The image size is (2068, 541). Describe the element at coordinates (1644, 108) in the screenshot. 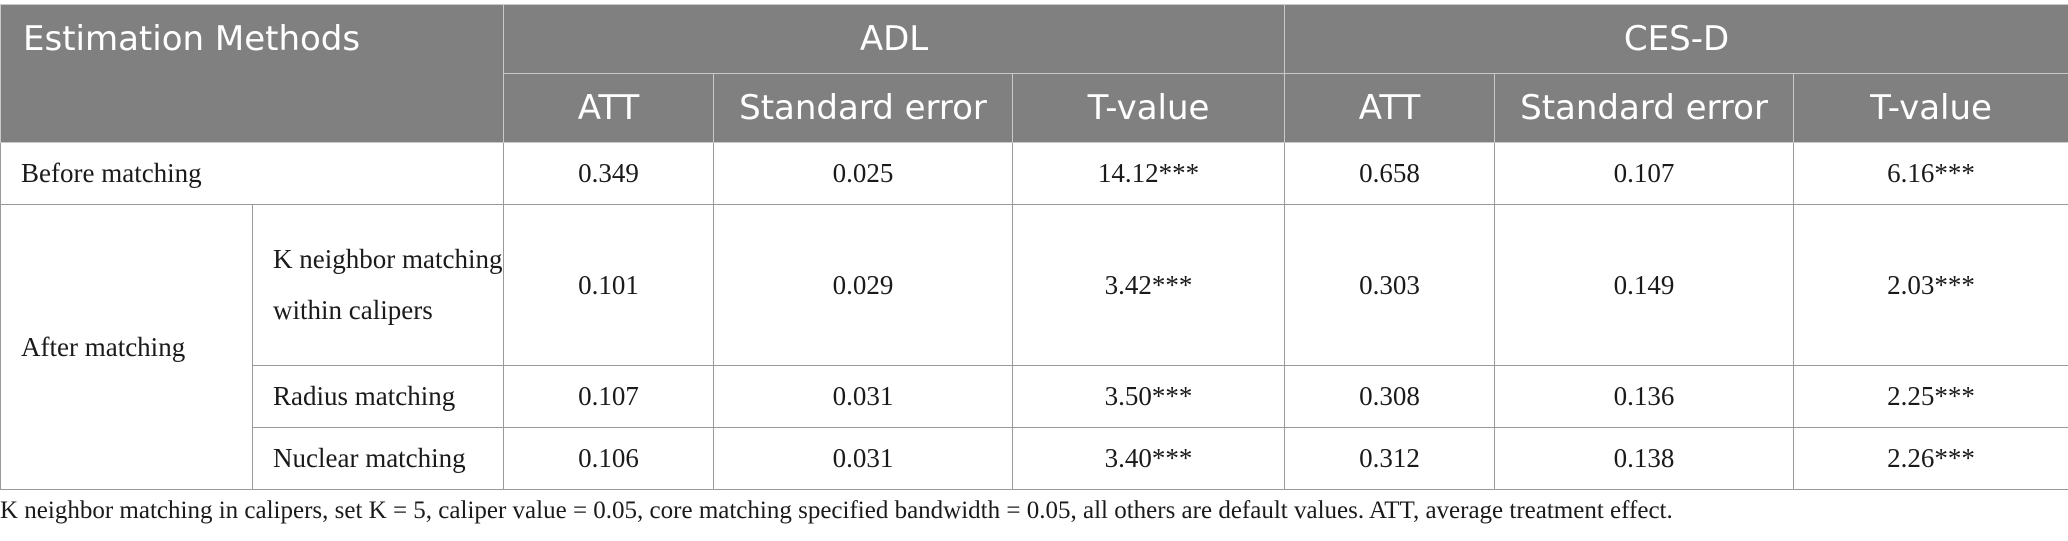

I see `header-cesd-standard-error: Standard error` at that location.